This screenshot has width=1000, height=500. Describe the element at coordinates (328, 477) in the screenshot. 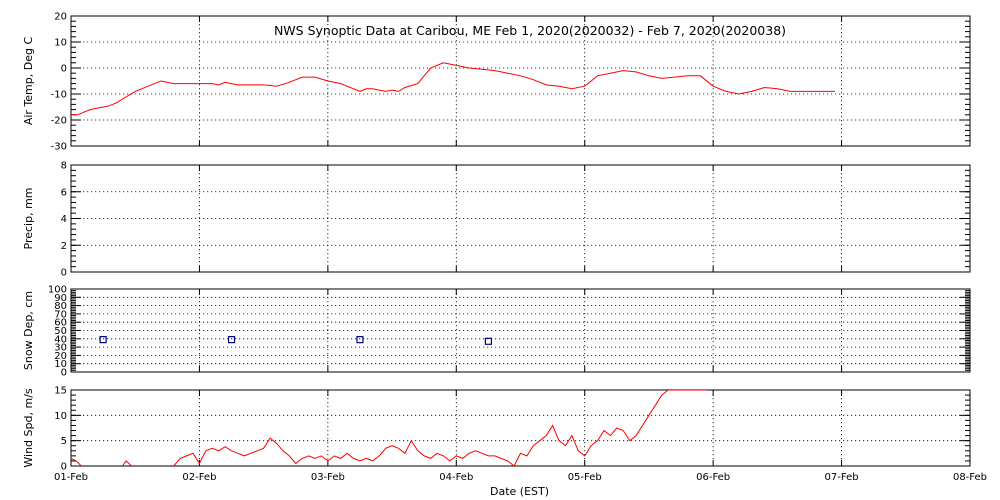

I see `x-tick-label: 03-Feb` at that location.